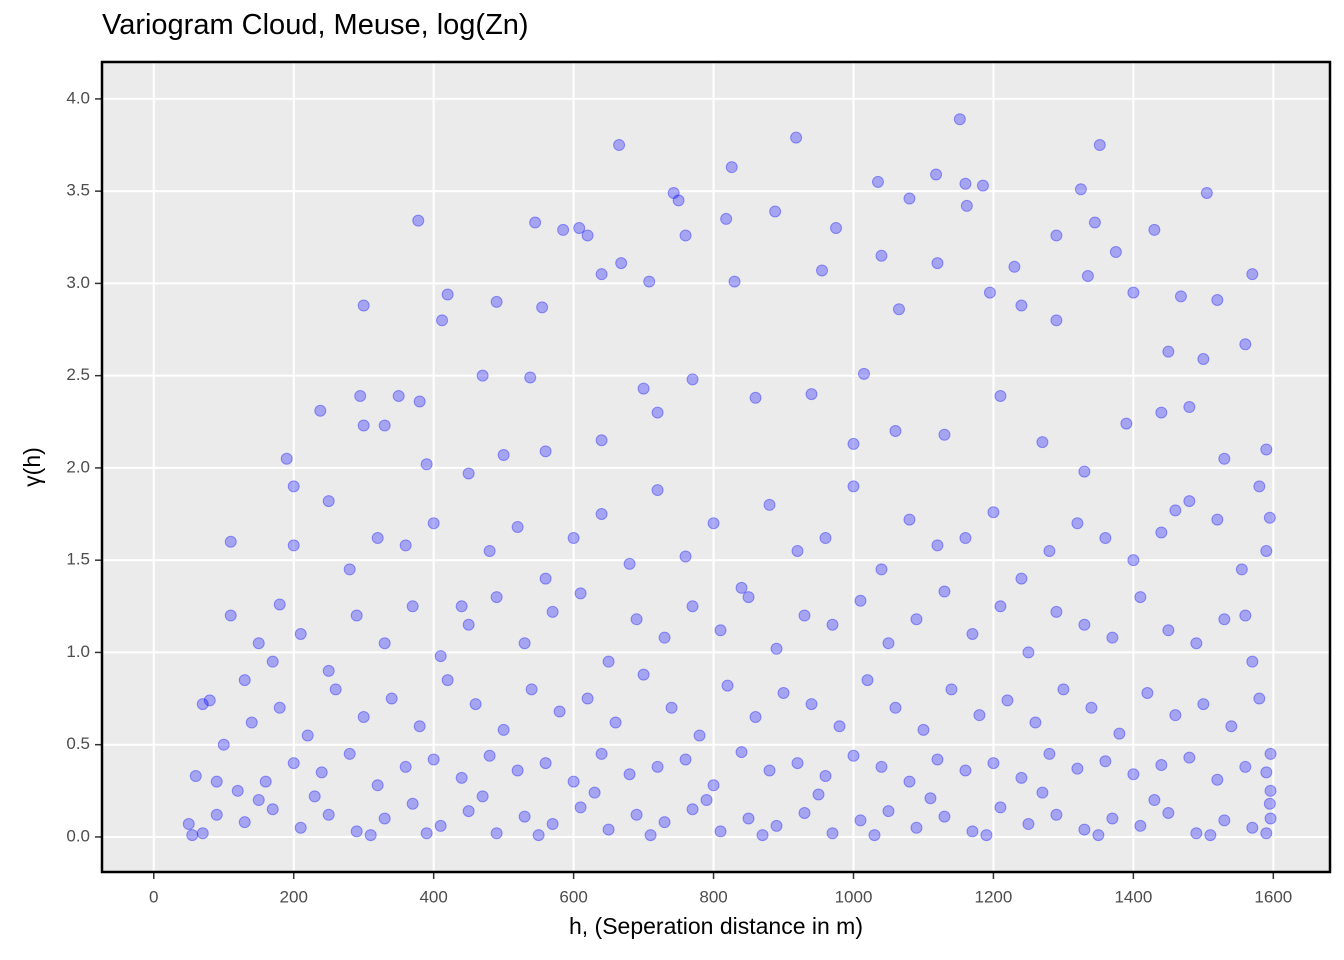 The image size is (1344, 960). Describe the element at coordinates (315, 25) in the screenshot. I see `chart-title: Variogram Cloud, Meuse, log(Zn)` at that location.